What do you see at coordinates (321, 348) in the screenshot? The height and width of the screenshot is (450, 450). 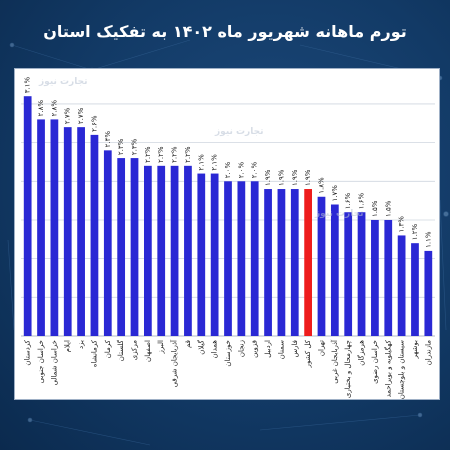 I see `tick-label: تهران` at bounding box center [321, 348].